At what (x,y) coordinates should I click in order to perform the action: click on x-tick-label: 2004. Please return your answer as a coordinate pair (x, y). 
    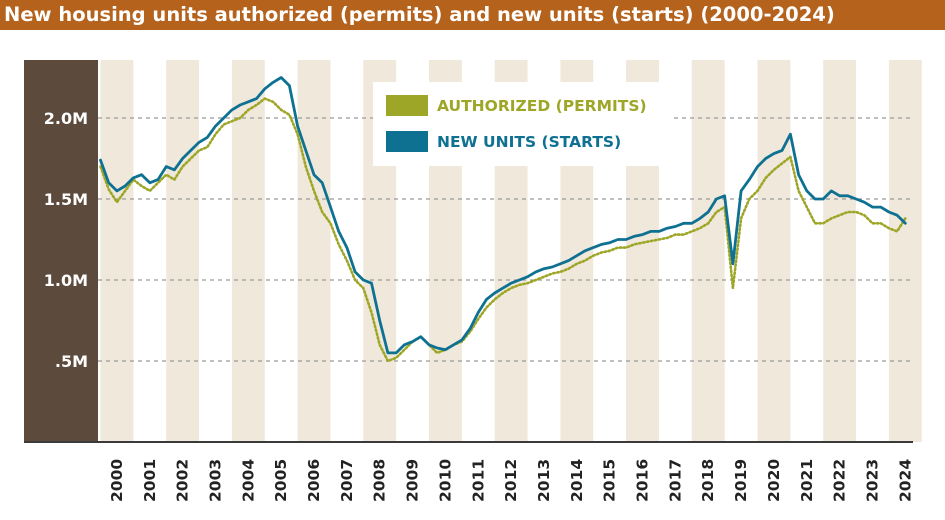
    Looking at the image, I should click on (248, 480).